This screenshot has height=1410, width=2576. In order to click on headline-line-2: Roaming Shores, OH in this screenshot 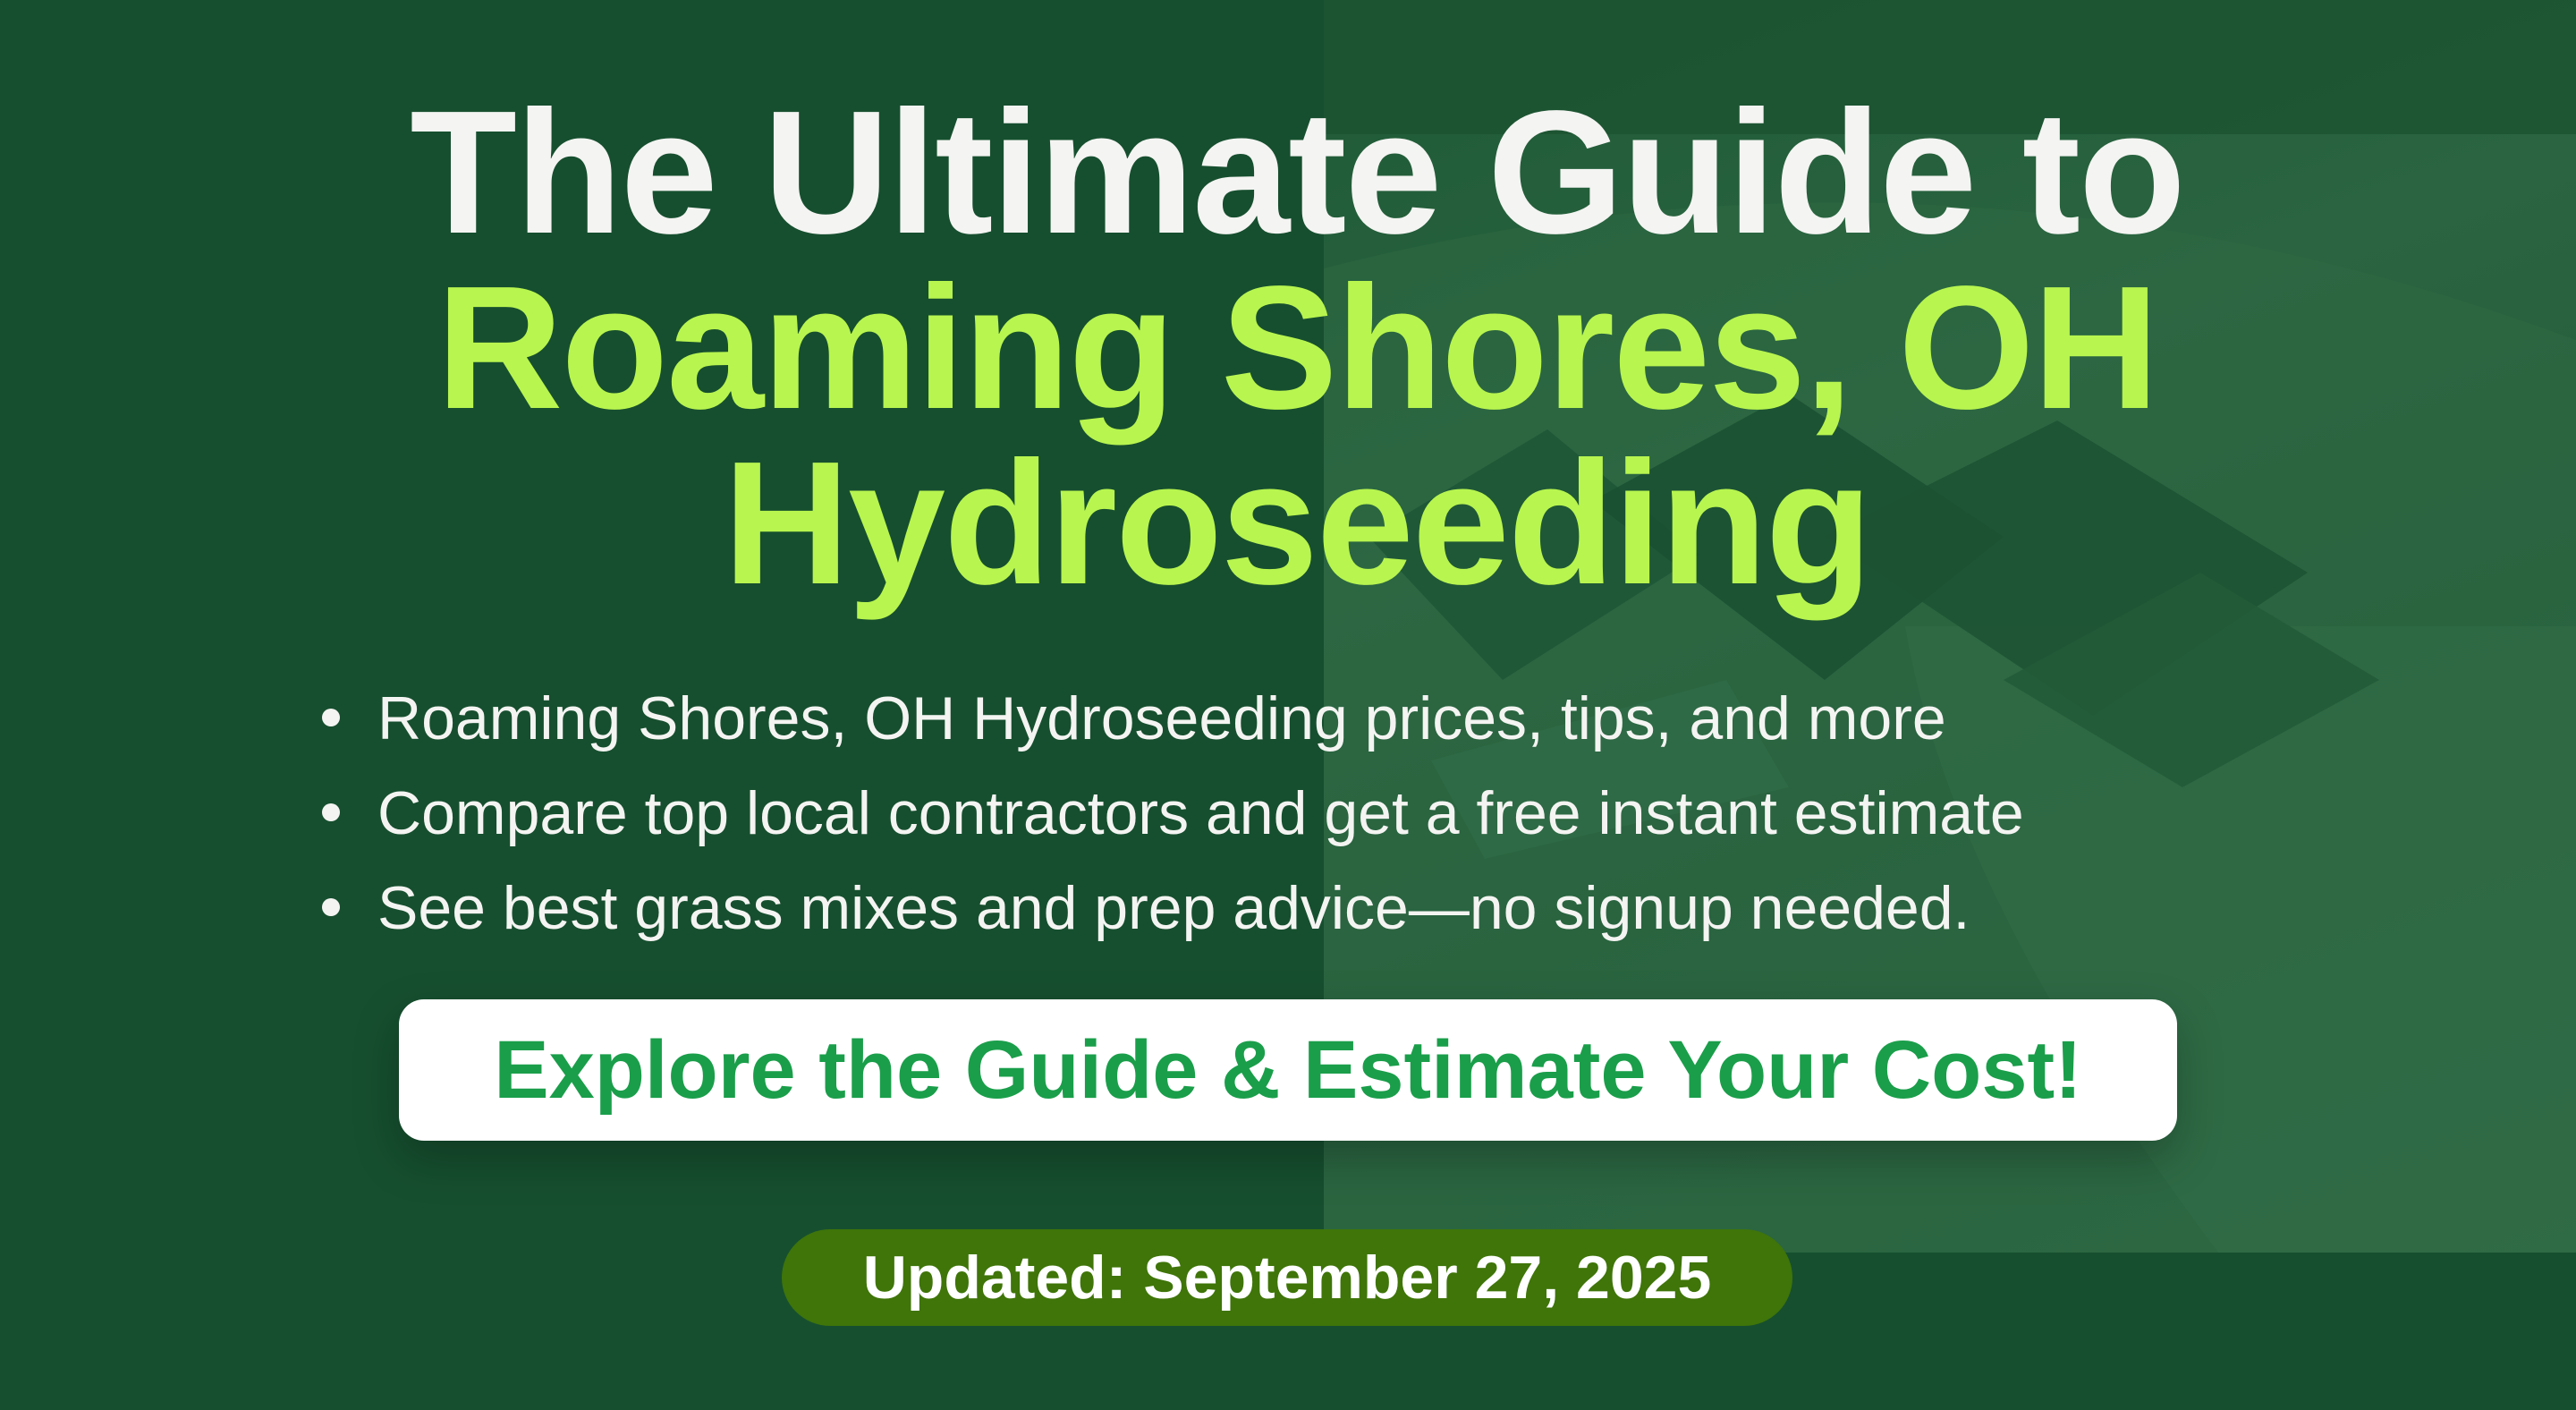, I will do `click(1297, 348)`.